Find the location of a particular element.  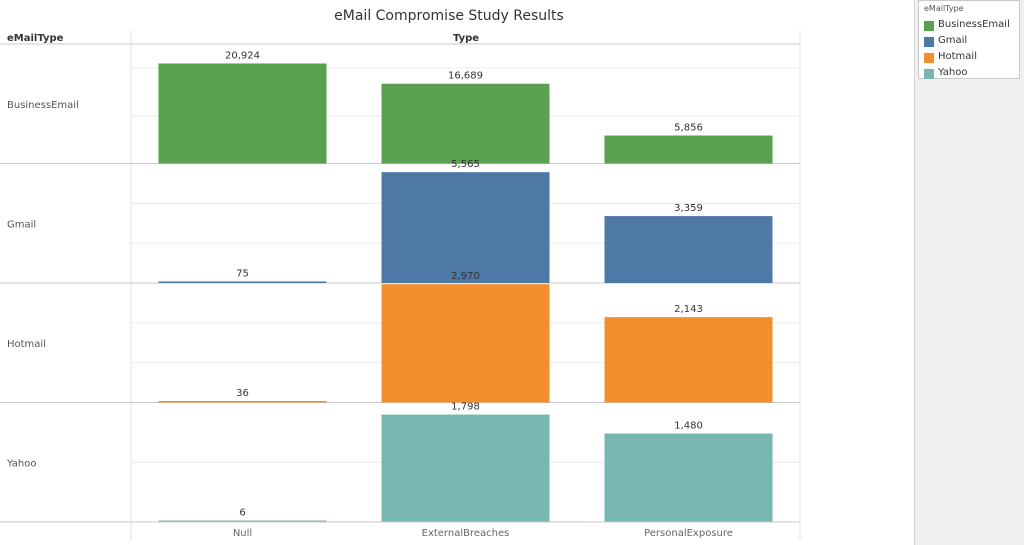

x-tick-label-externalbreaches: ExternalBreaches is located at coordinates (466, 533).